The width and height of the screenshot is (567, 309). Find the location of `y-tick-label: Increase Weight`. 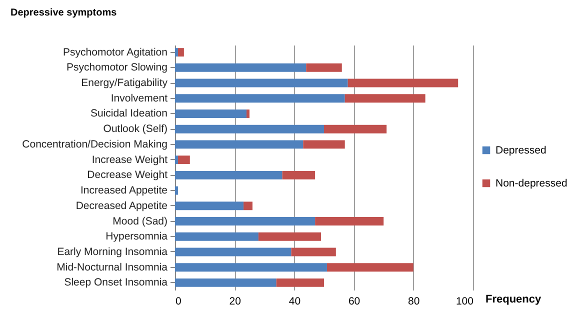

y-tick-label: Increase Weight is located at coordinates (130, 160).